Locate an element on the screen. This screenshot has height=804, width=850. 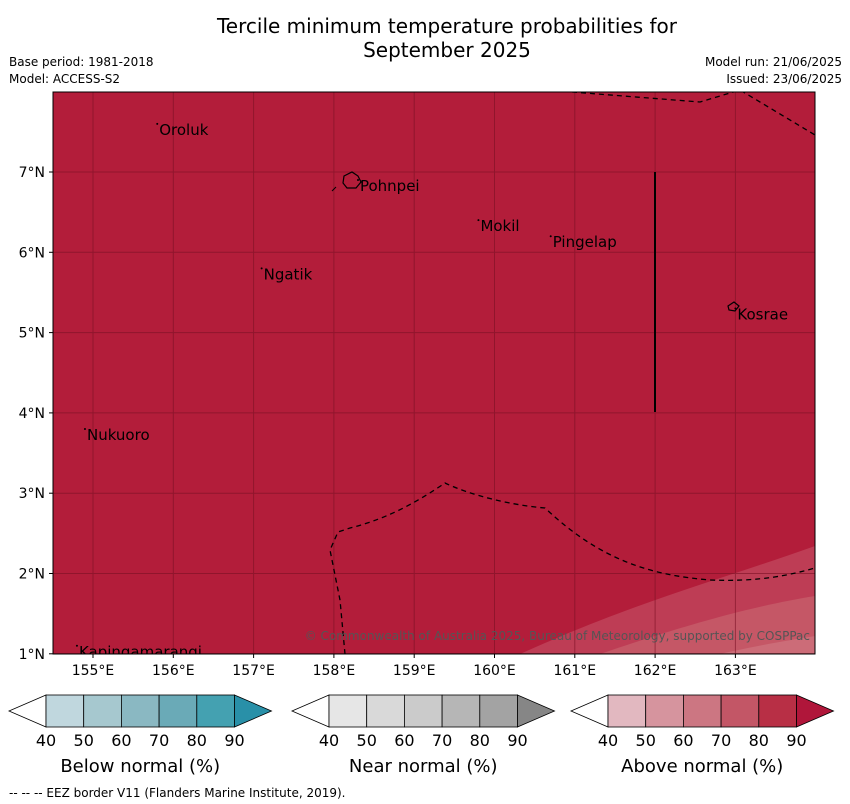
latitude-tick-label: 4°N is located at coordinates (32, 414).